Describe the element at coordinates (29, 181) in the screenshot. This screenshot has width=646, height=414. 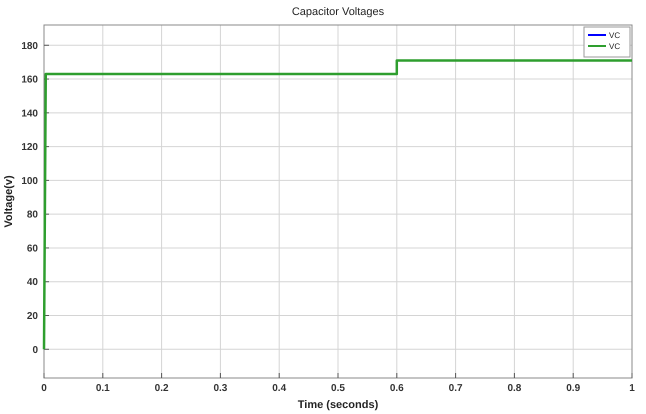
I see `y-tick-label: 100` at that location.